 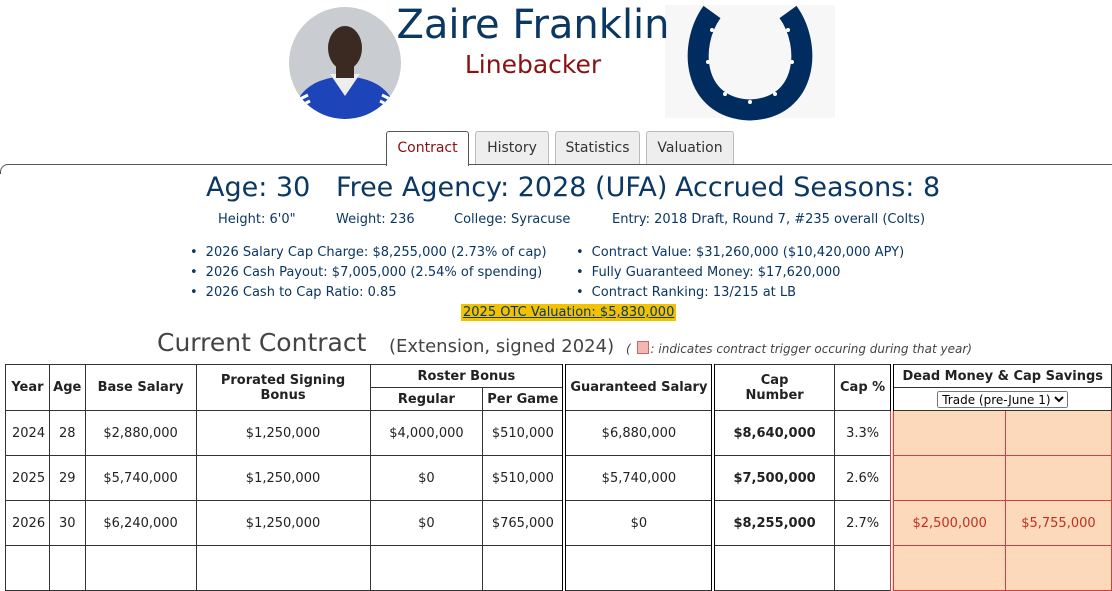 What do you see at coordinates (27, 433) in the screenshot?
I see `table-cell: 2024` at bounding box center [27, 433].